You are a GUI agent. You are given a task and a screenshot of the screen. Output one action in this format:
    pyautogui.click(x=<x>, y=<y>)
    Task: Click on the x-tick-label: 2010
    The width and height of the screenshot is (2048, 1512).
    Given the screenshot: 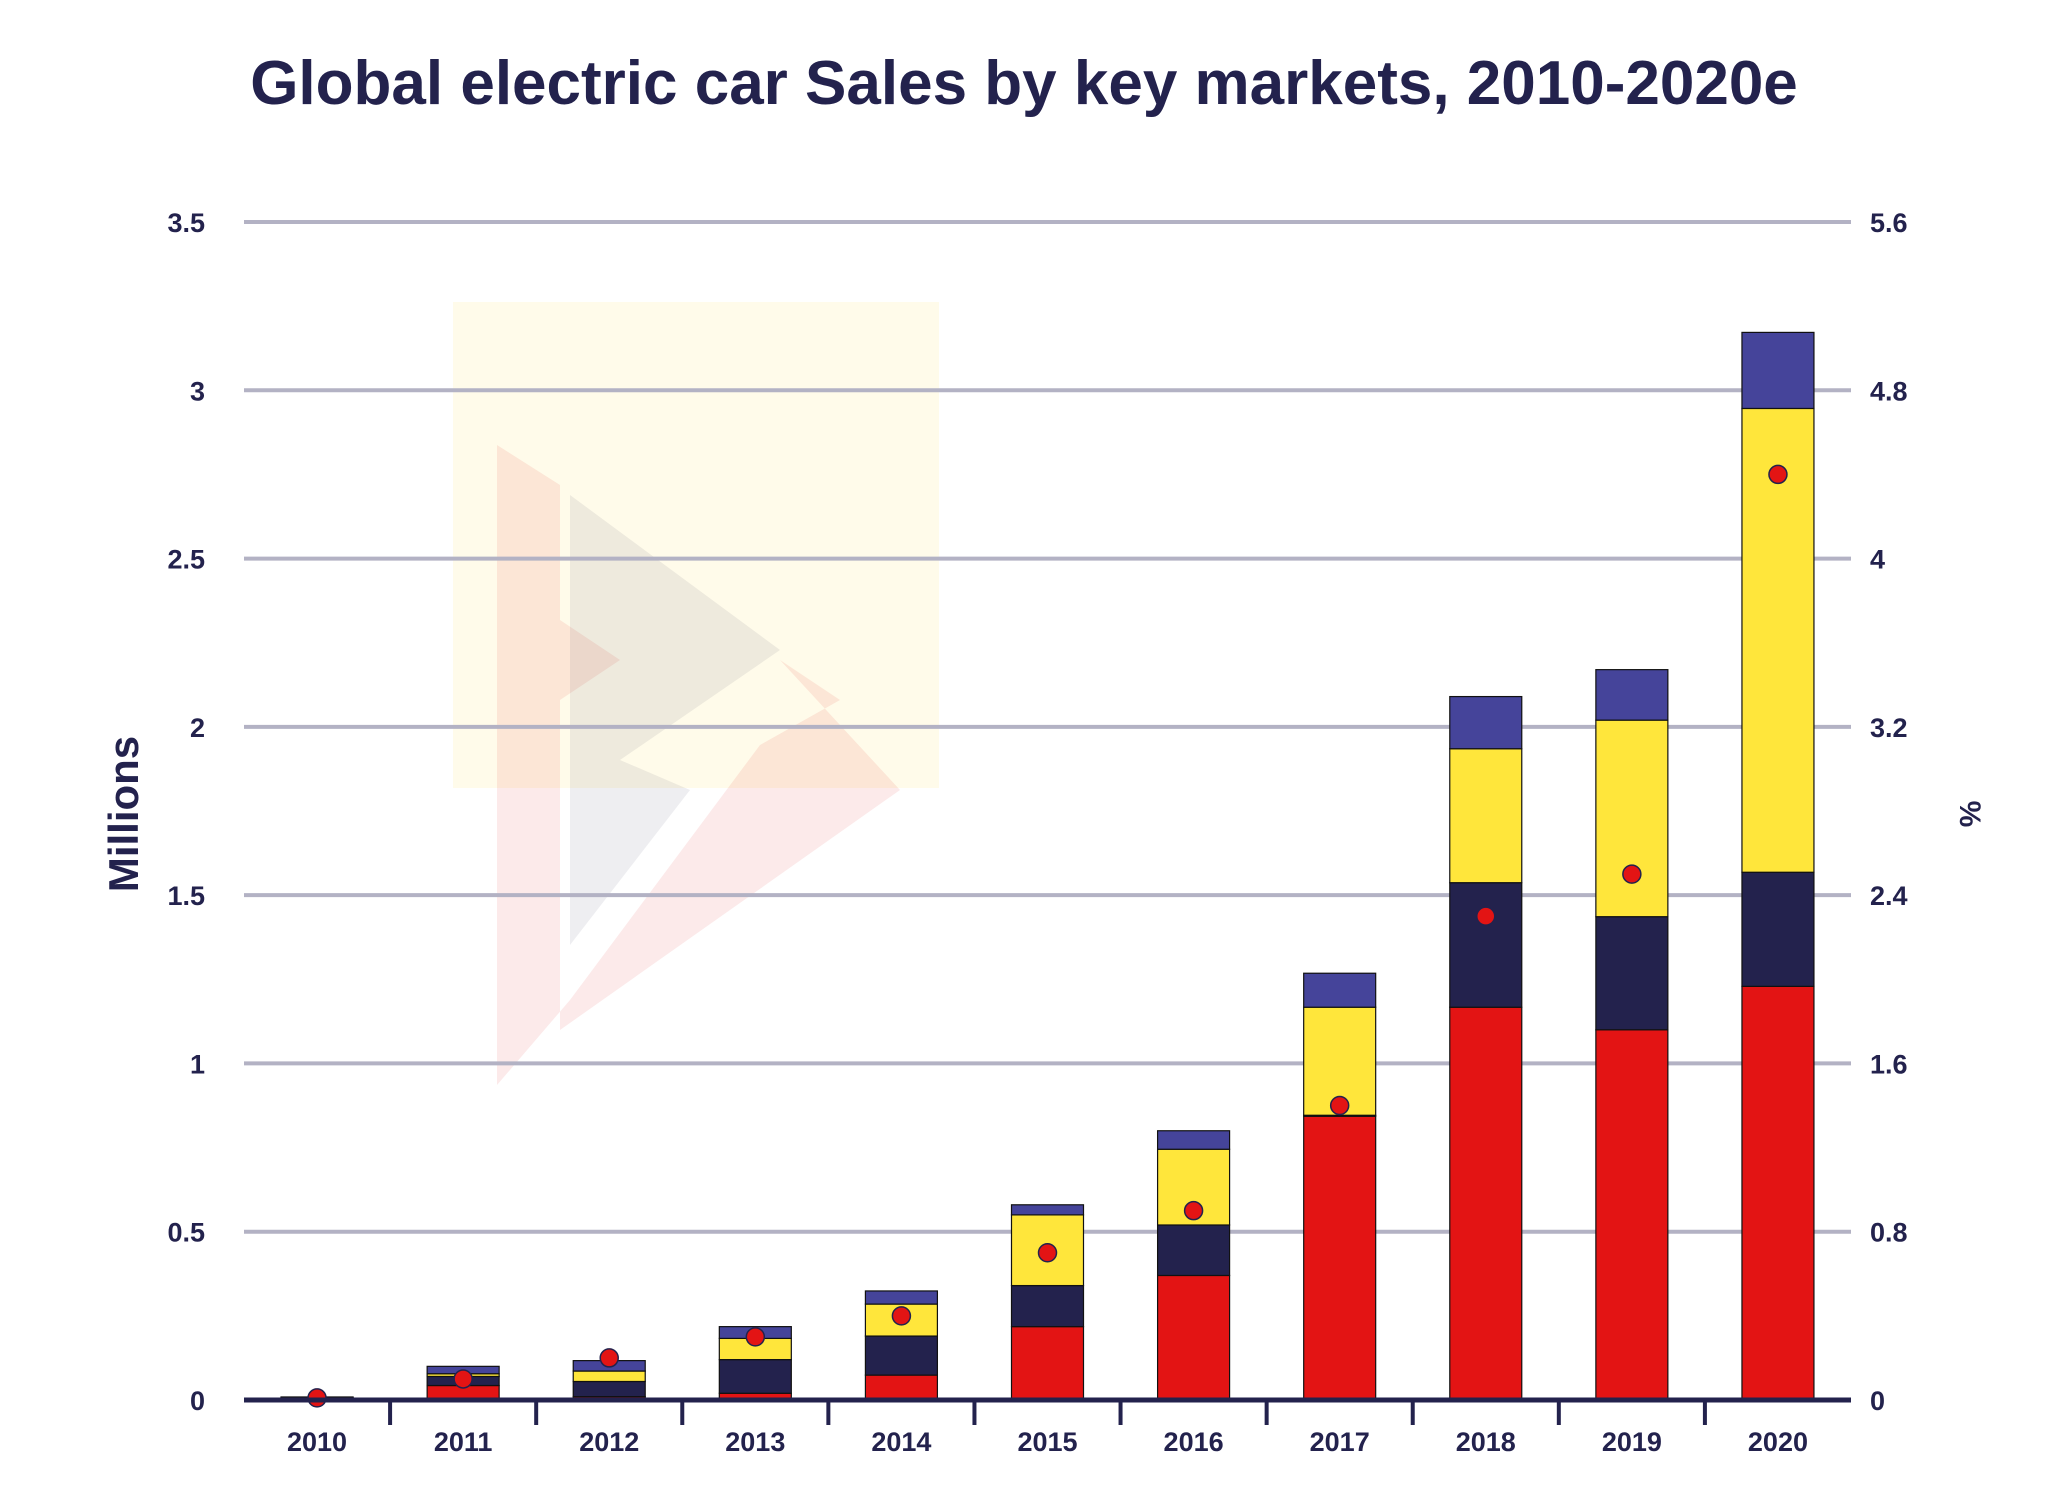 What is the action you would take?
    pyautogui.click(x=317, y=1442)
    